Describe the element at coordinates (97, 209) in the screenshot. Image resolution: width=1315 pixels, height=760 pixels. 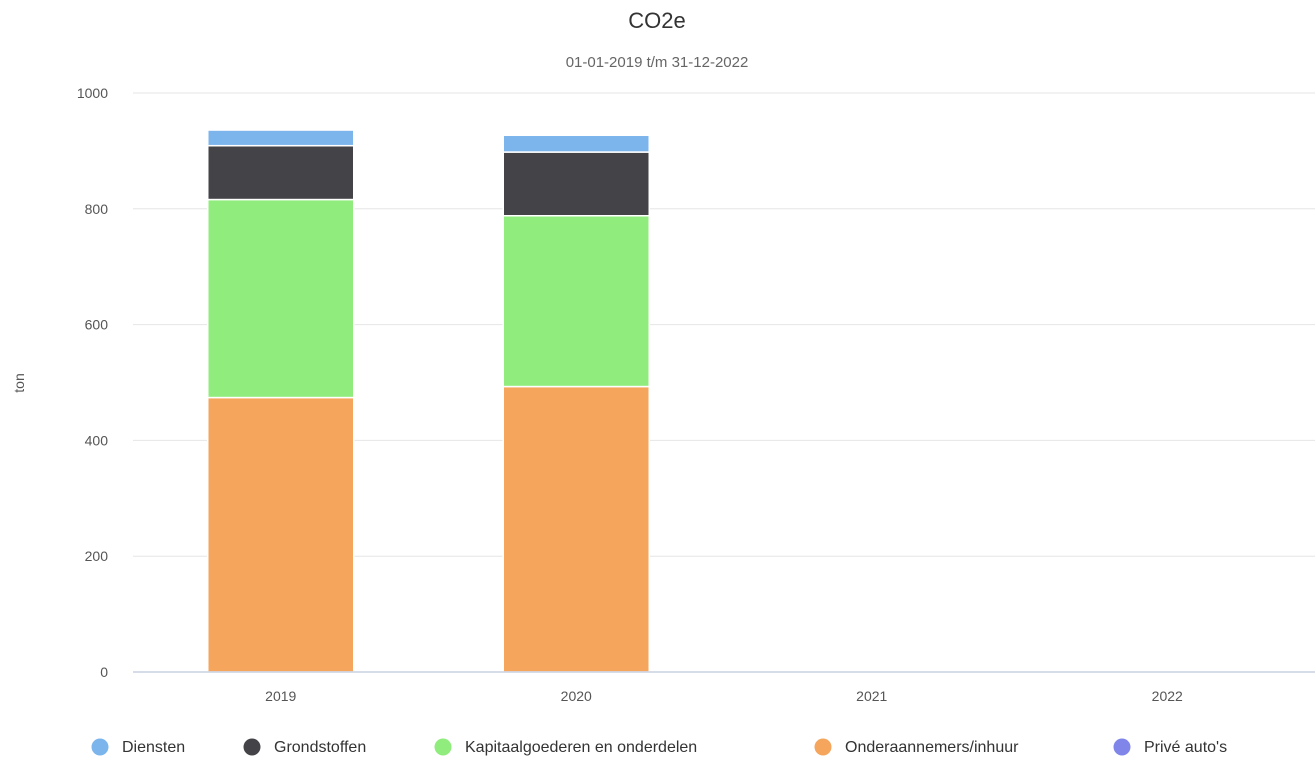
I see `y-tick-label: 800` at that location.